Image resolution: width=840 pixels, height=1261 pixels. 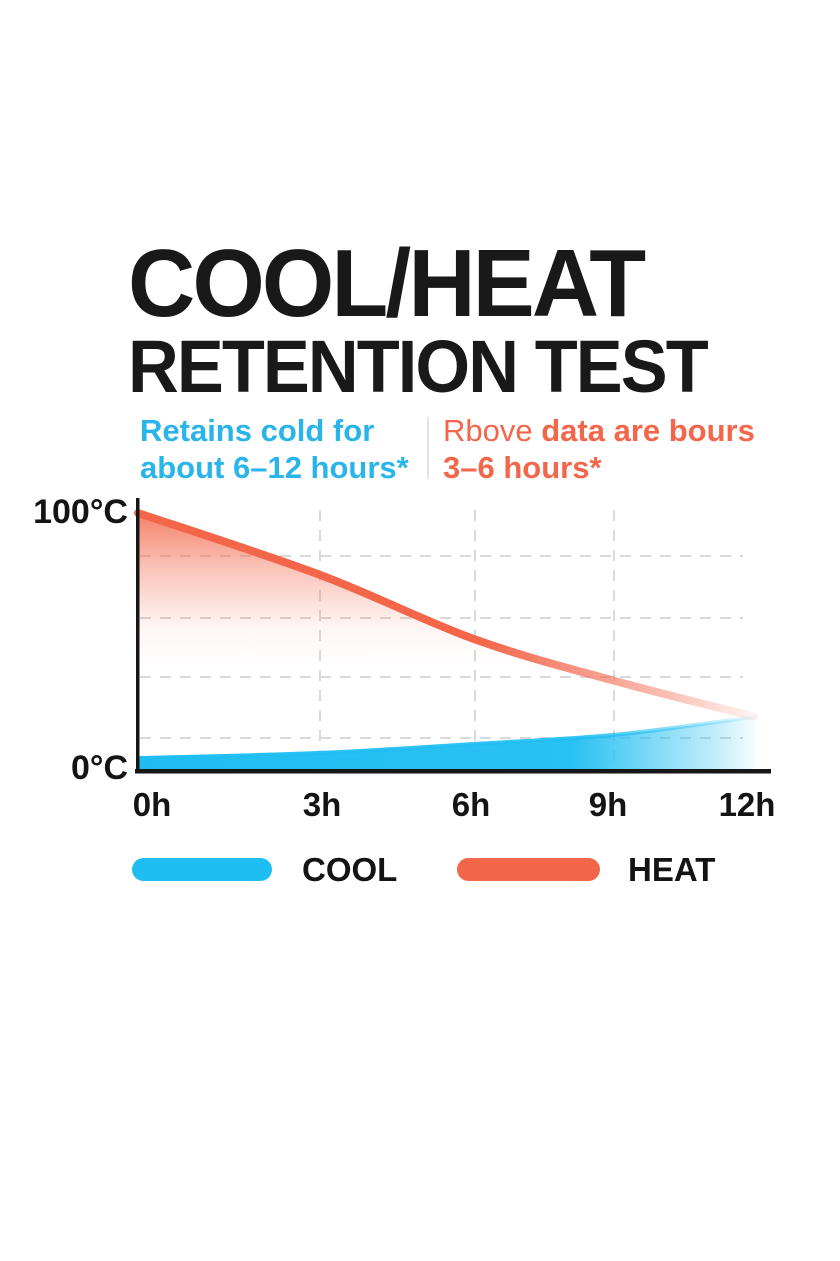 What do you see at coordinates (471, 804) in the screenshot?
I see `x-tick-6h: 6h` at bounding box center [471, 804].